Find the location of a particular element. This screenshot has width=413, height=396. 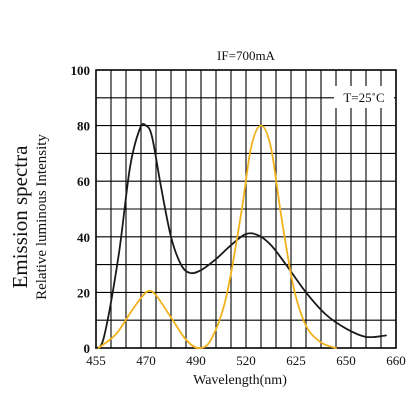

x-tick-label: 520 is located at coordinates (246, 360).